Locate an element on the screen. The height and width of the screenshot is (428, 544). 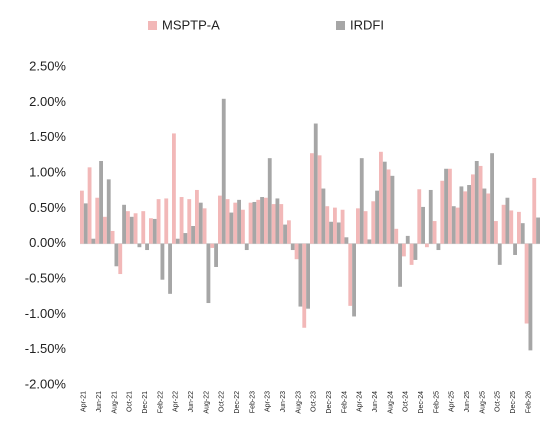
legend-label: MSPTP-A is located at coordinates (191, 24).